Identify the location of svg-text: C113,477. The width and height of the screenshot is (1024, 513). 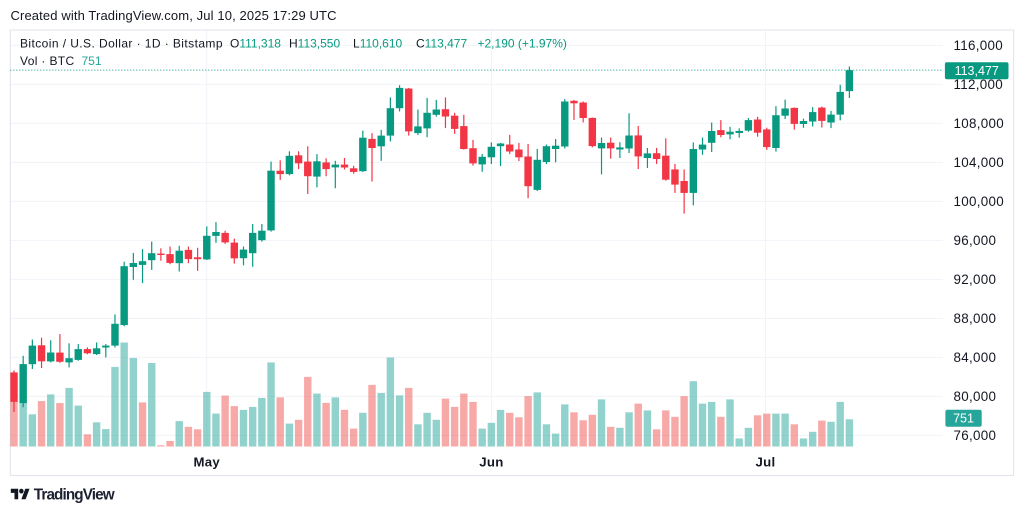
(441, 44).